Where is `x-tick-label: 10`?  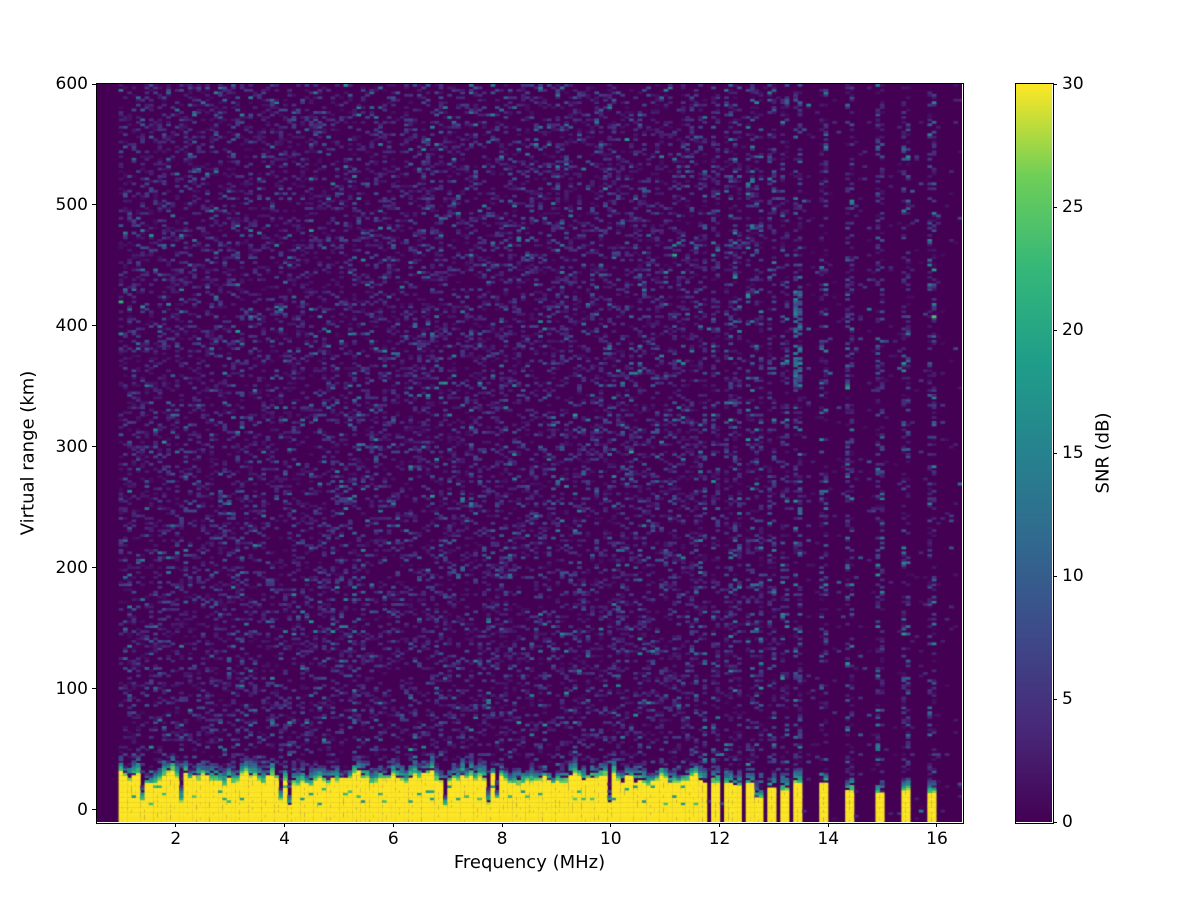
x-tick-label: 10 is located at coordinates (610, 839).